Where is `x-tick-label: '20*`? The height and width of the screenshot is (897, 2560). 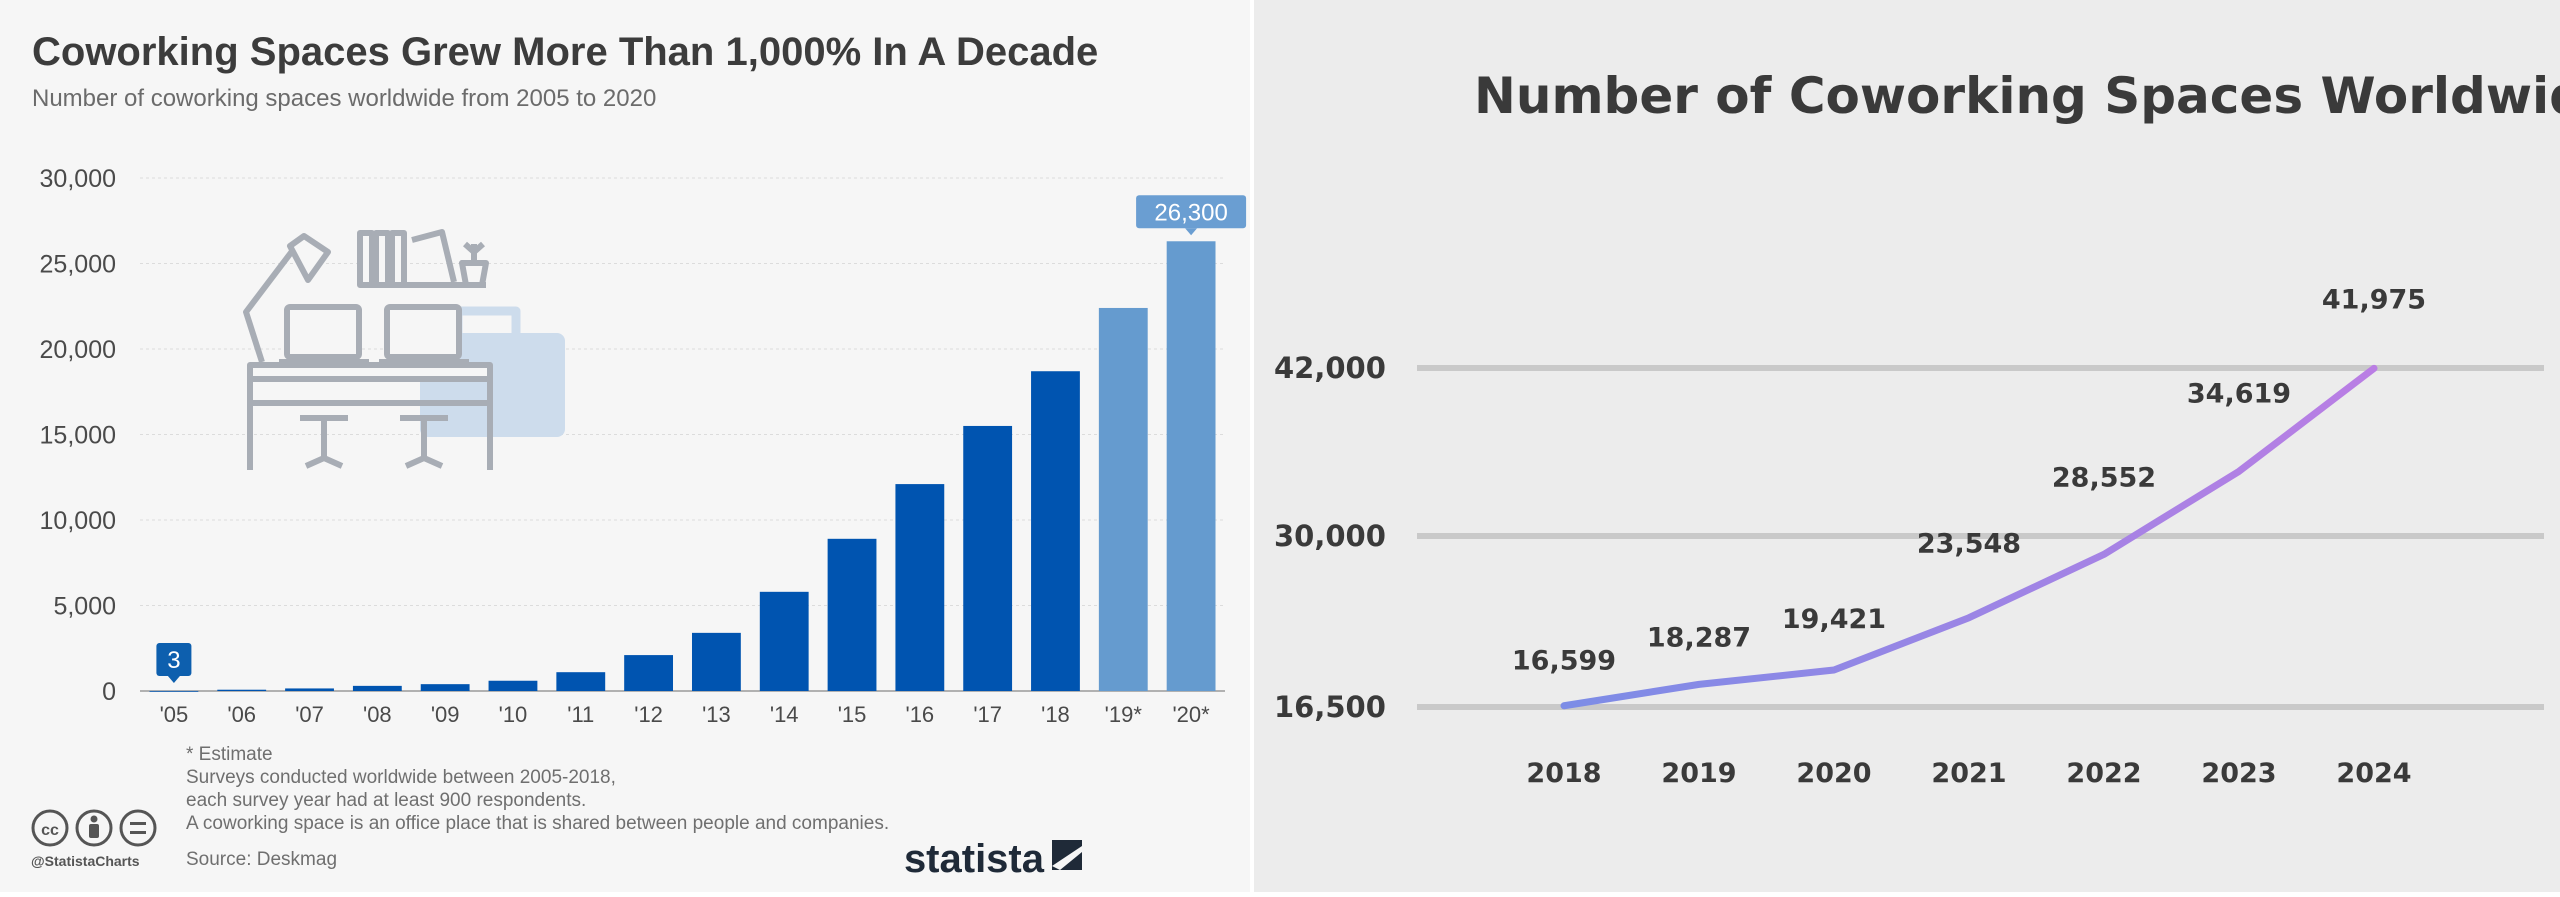 x-tick-label: '20* is located at coordinates (1191, 714).